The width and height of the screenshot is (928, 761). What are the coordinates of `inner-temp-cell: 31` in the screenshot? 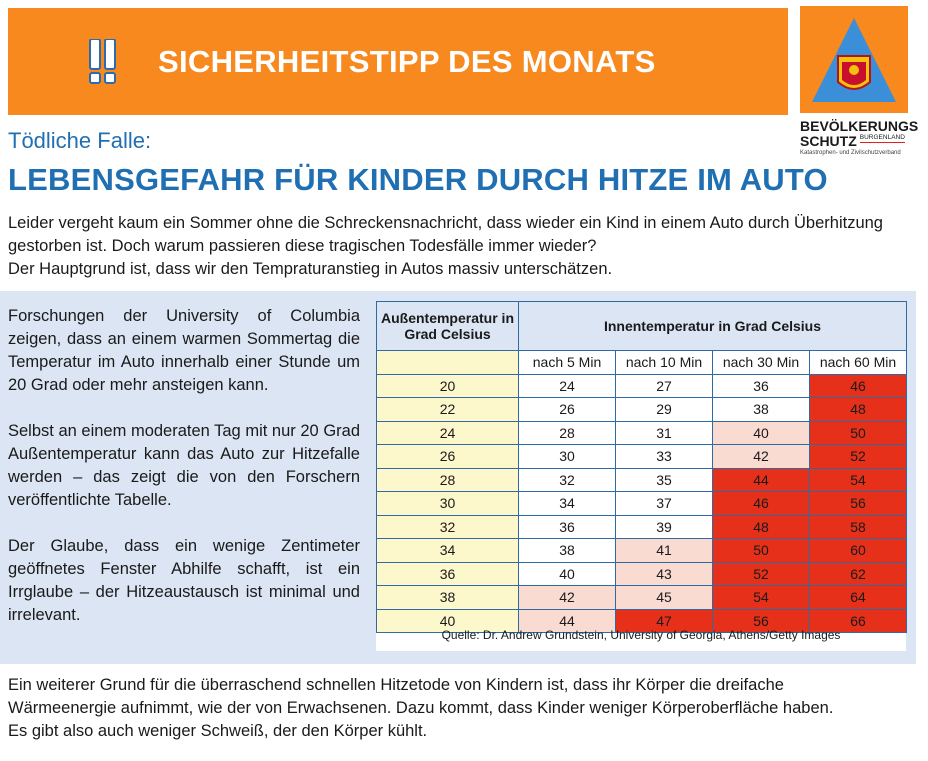 It's located at (664, 432).